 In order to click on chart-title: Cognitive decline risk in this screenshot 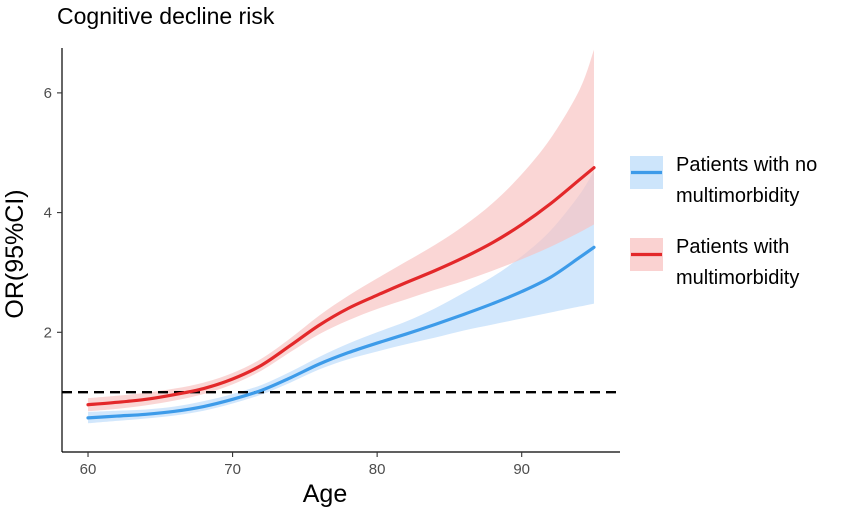, I will do `click(166, 16)`.